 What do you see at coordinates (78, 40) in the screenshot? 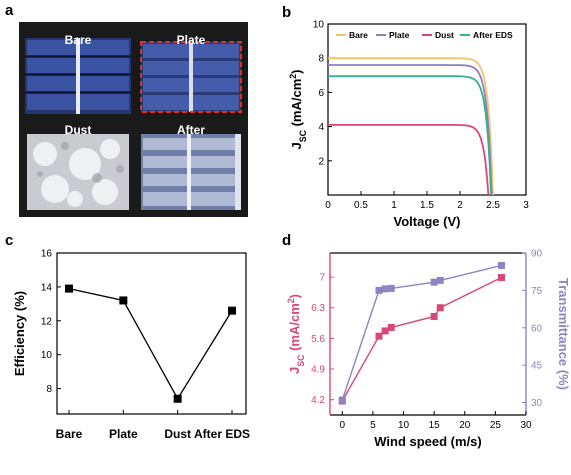
I see `photo-label-bare: Bare` at bounding box center [78, 40].